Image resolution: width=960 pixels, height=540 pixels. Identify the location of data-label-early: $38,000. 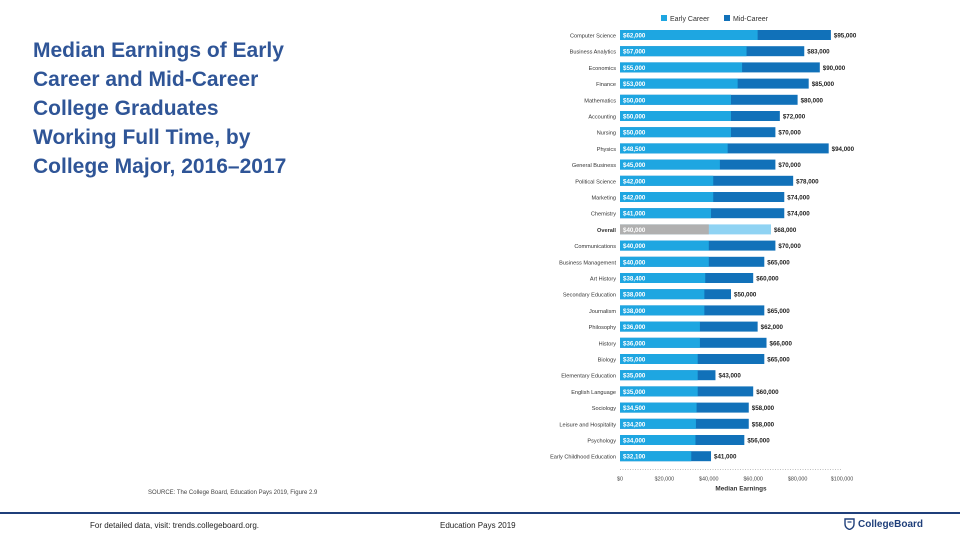
(634, 295).